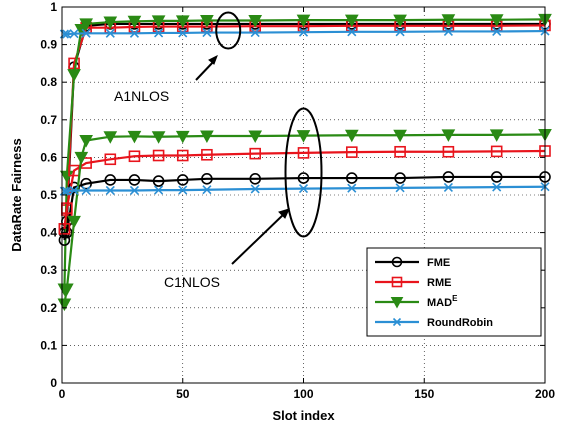 The width and height of the screenshot is (565, 428). I want to click on legend-label: FME, so click(438, 263).